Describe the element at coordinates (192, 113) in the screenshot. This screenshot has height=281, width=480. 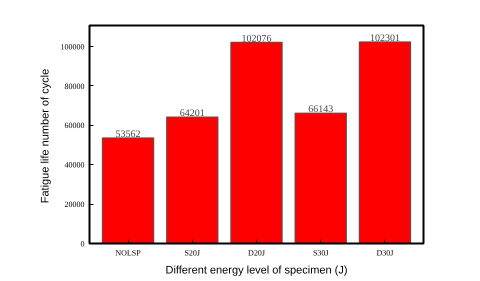
I see `data-label: 64201` at that location.